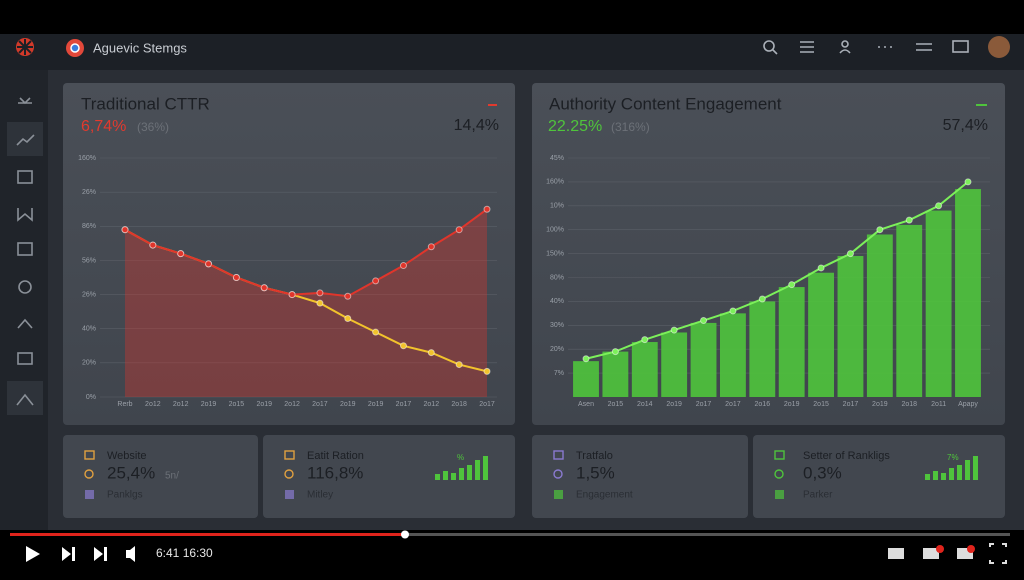  What do you see at coordinates (153, 127) in the screenshot?
I see `kpi-note: (36%)` at bounding box center [153, 127].